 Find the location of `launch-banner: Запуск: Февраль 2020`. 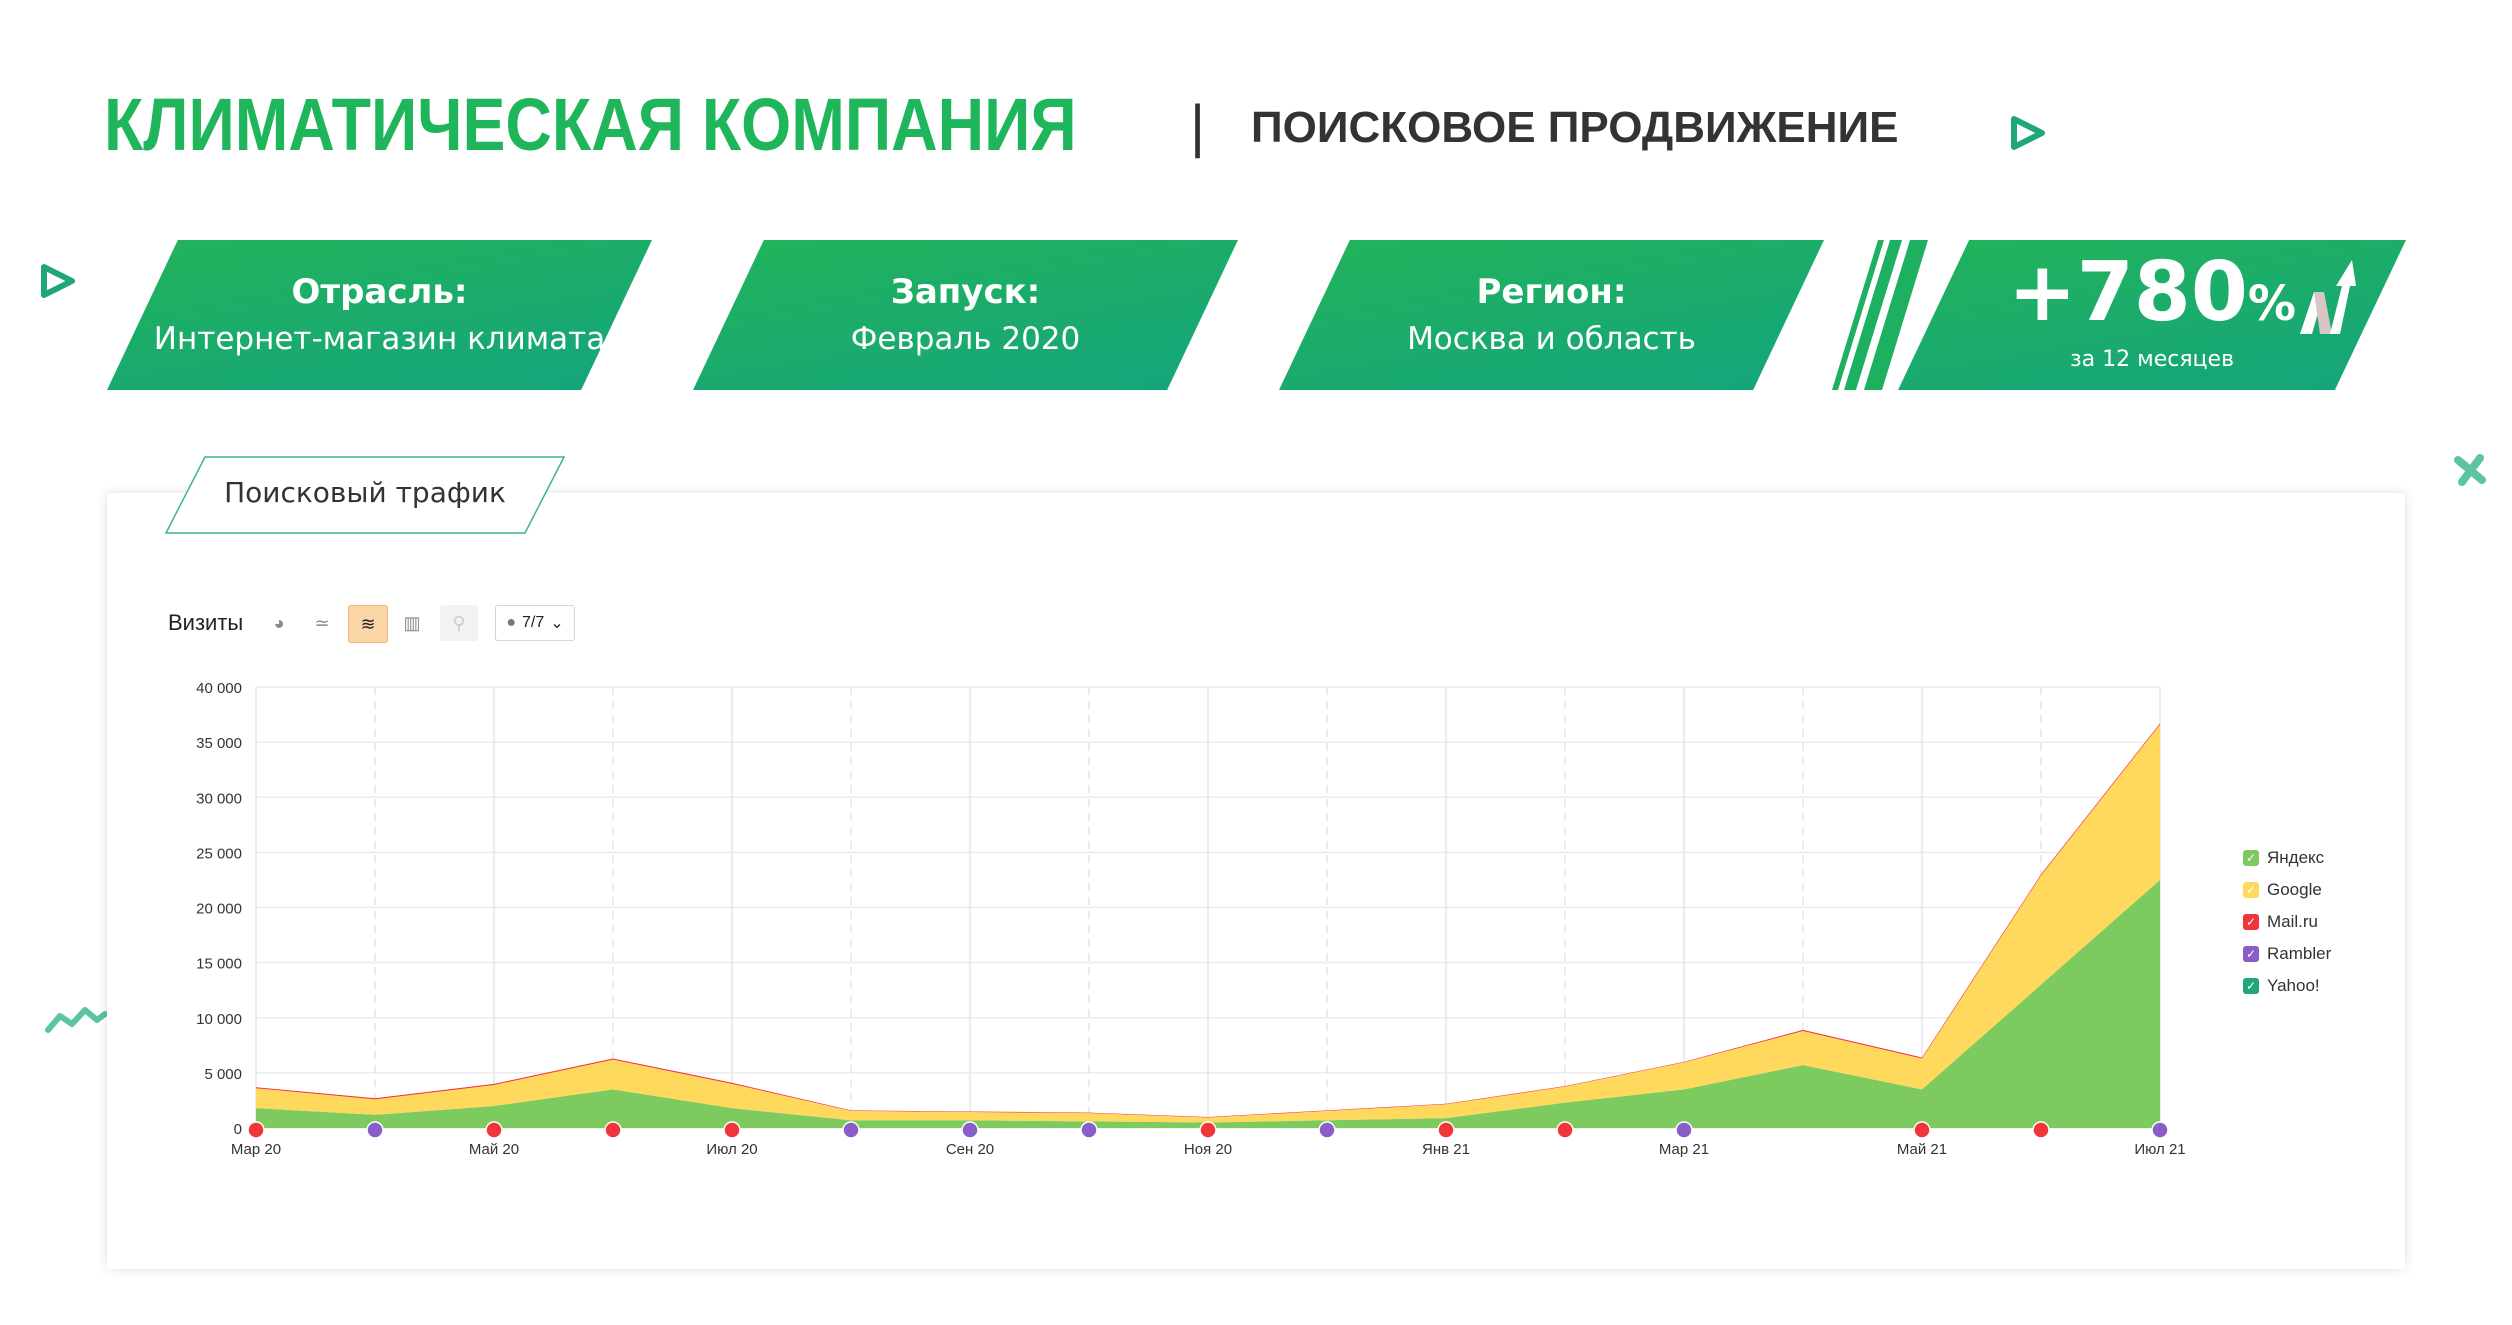

launch-banner: Запуск: Февраль 2020 is located at coordinates (965, 315).